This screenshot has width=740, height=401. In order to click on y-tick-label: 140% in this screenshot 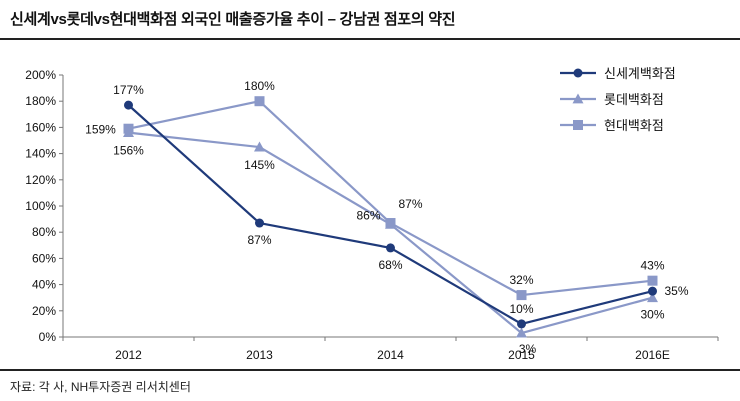, I will do `click(40, 154)`.